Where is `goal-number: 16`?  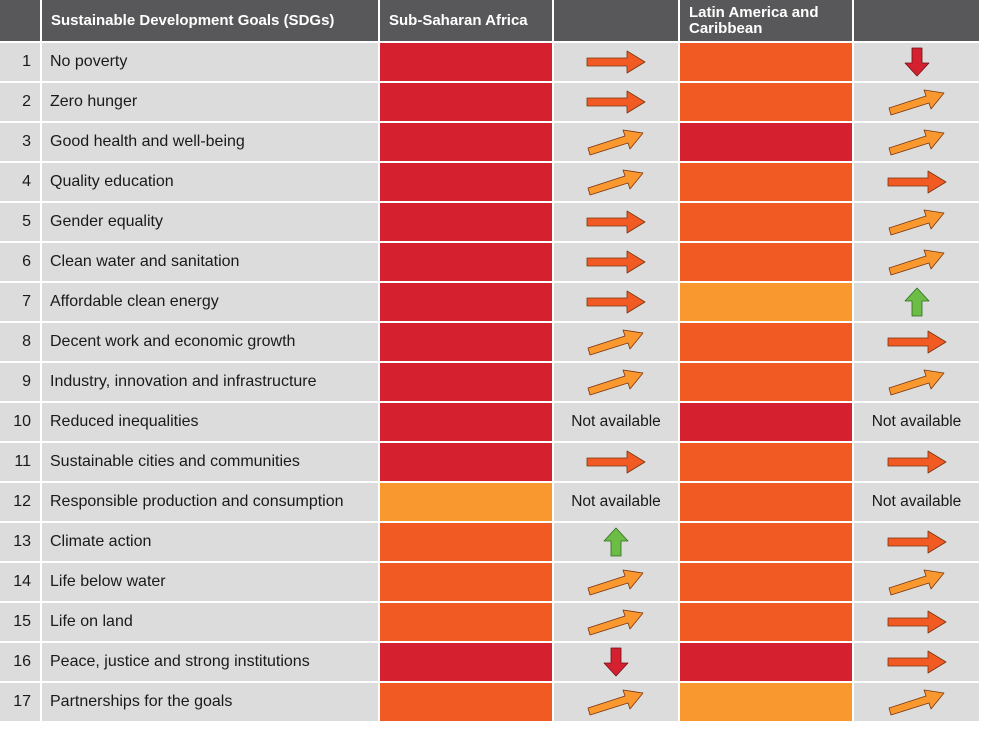
goal-number: 16 is located at coordinates (21, 663).